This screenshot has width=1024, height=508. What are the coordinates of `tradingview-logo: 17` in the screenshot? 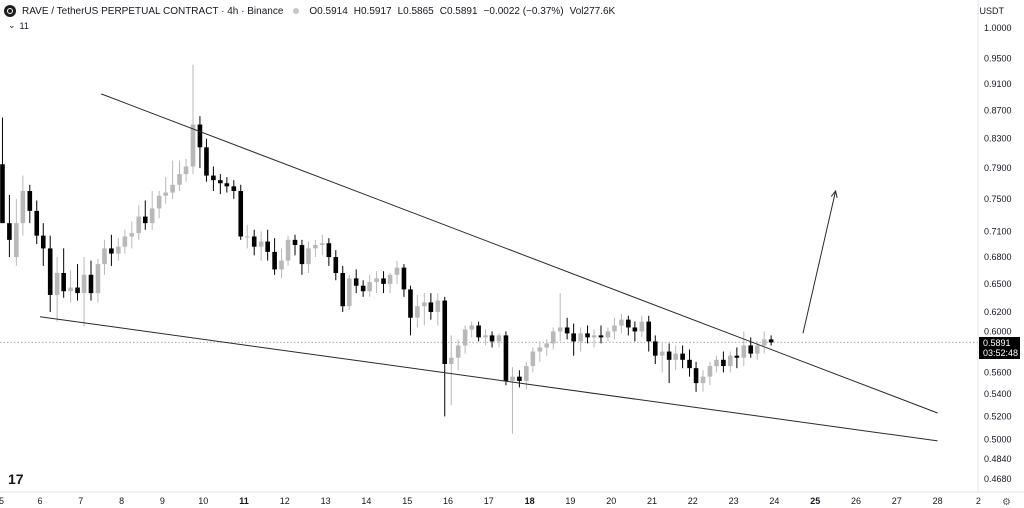 It's located at (16, 479).